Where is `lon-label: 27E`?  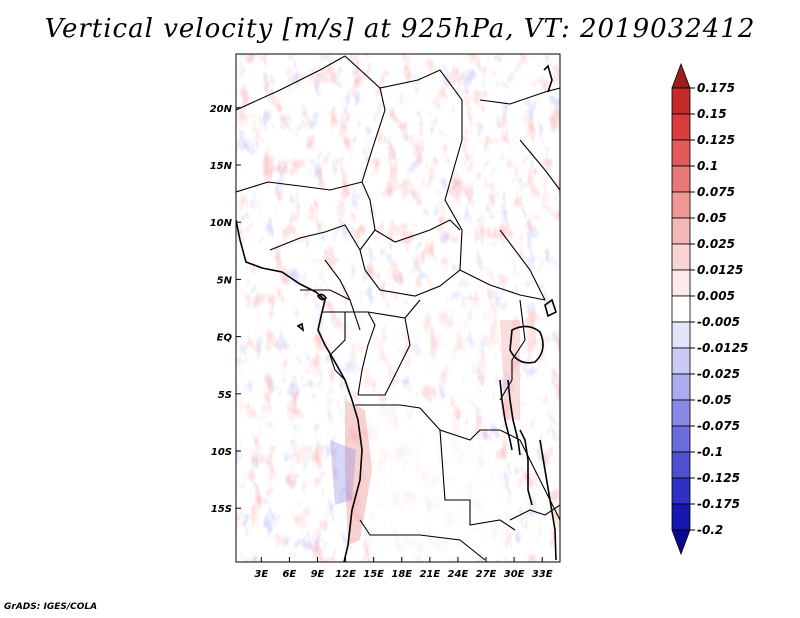
lon-label: 27E is located at coordinates (486, 574).